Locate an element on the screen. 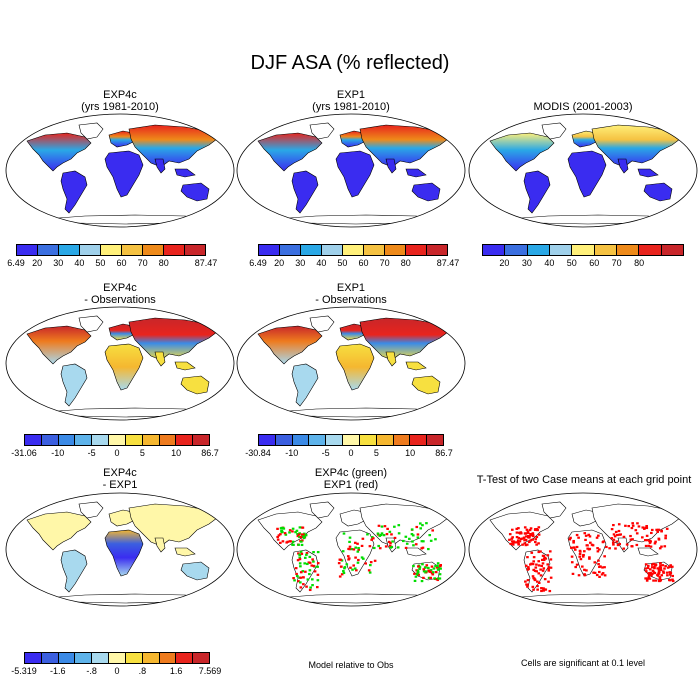 The width and height of the screenshot is (700, 700). continent-samerica is located at coordinates (74, 571).